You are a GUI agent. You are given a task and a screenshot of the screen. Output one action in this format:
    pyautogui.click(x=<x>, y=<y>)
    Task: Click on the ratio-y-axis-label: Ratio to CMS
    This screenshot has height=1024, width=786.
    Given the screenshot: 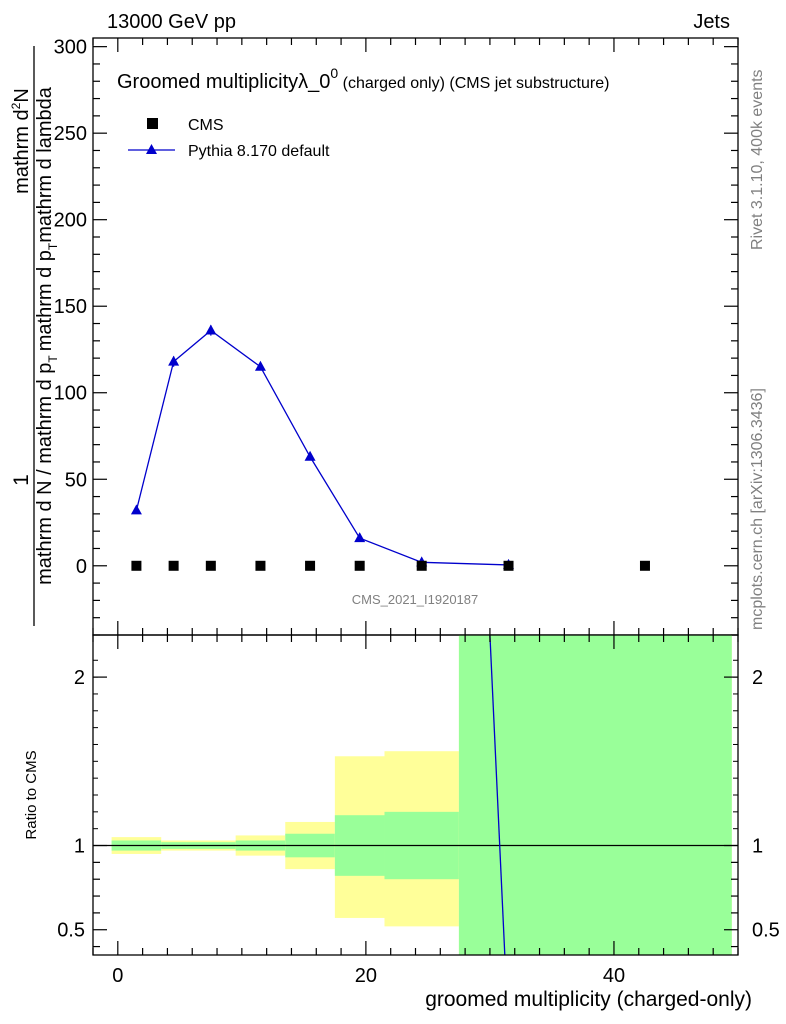 What is the action you would take?
    pyautogui.click(x=31, y=794)
    